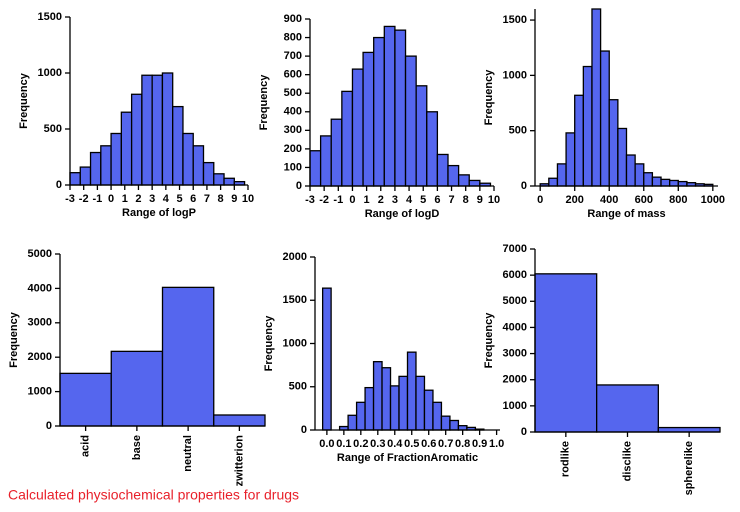 The width and height of the screenshot is (740, 512). Describe the element at coordinates (293, 130) in the screenshot. I see `y-tick-label: 300` at that location.